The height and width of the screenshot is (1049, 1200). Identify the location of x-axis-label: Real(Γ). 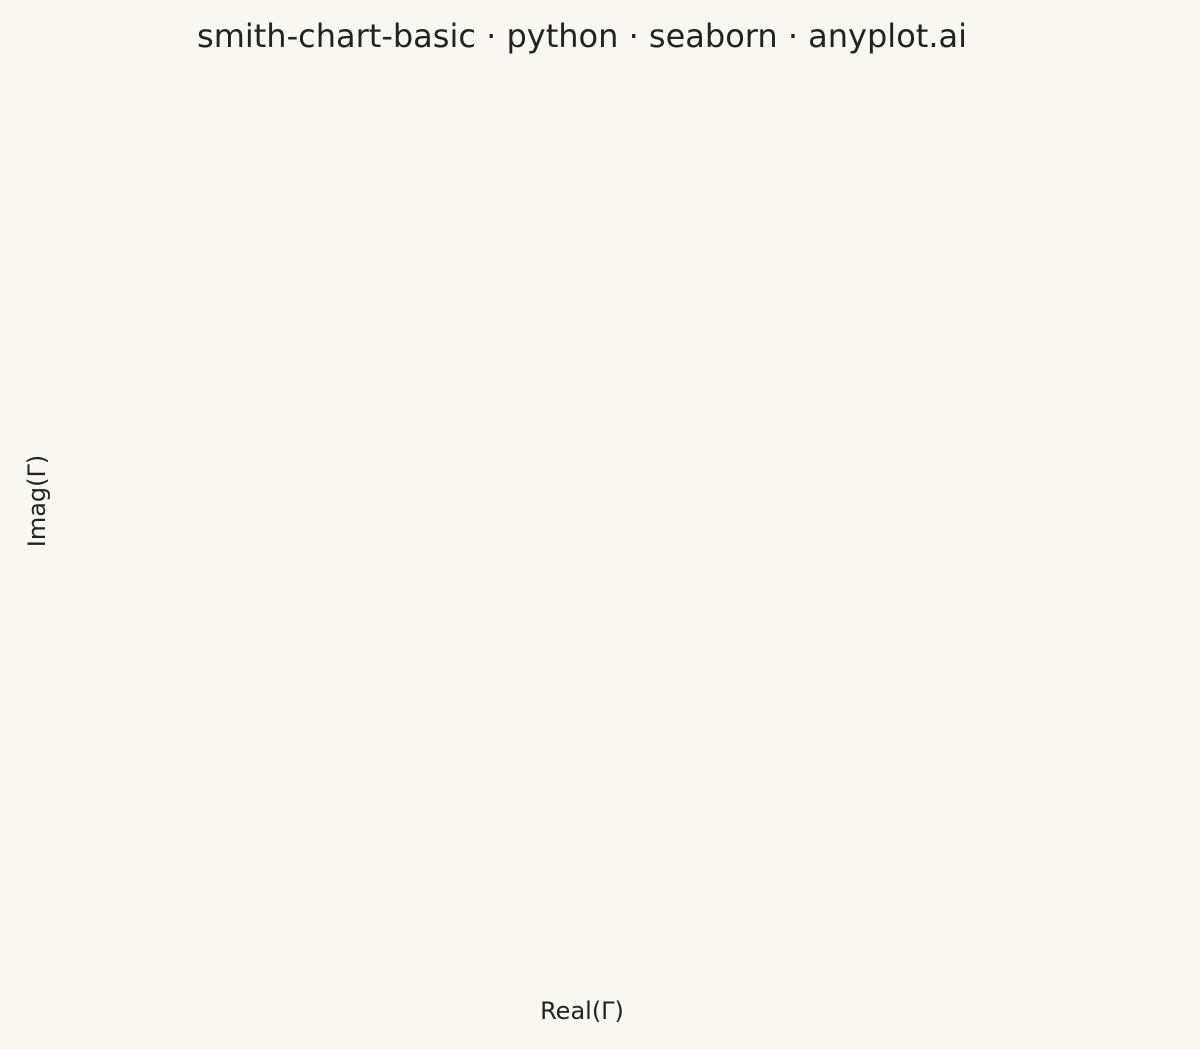
(582, 1011).